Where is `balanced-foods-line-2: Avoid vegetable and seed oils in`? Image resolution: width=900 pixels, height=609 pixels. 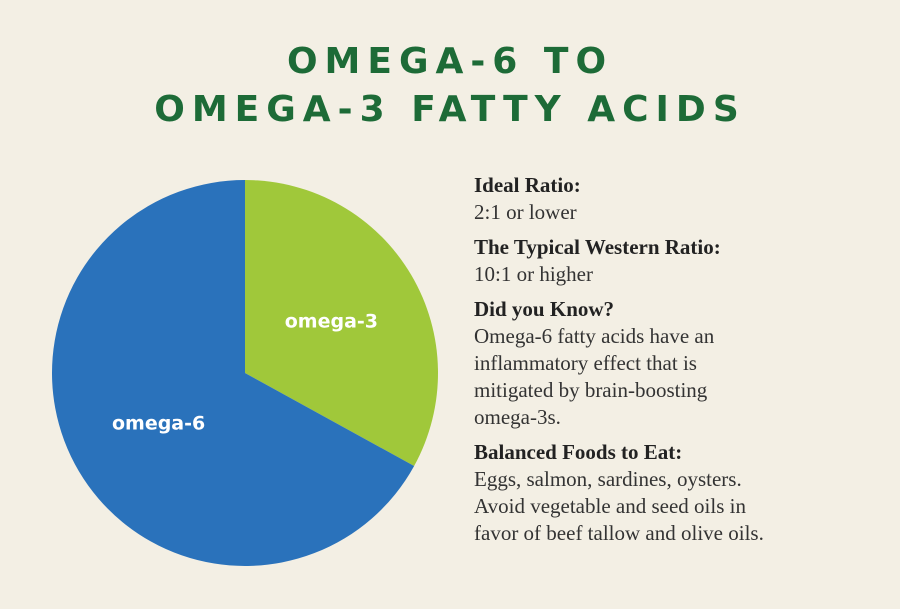
balanced-foods-line-2: Avoid vegetable and seed oils in is located at coordinates (610, 506).